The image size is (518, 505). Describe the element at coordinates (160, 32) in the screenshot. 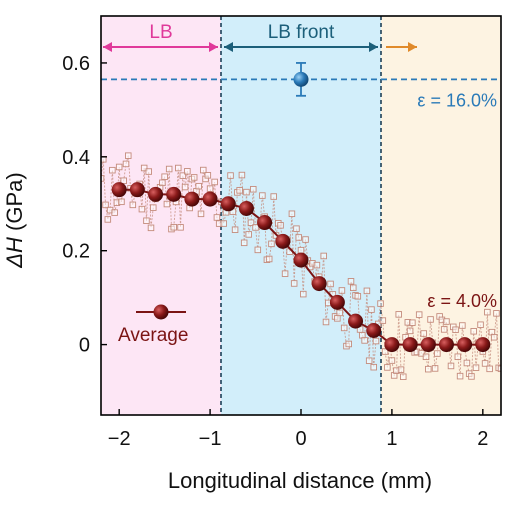

I see `region-label-lb: LB` at that location.